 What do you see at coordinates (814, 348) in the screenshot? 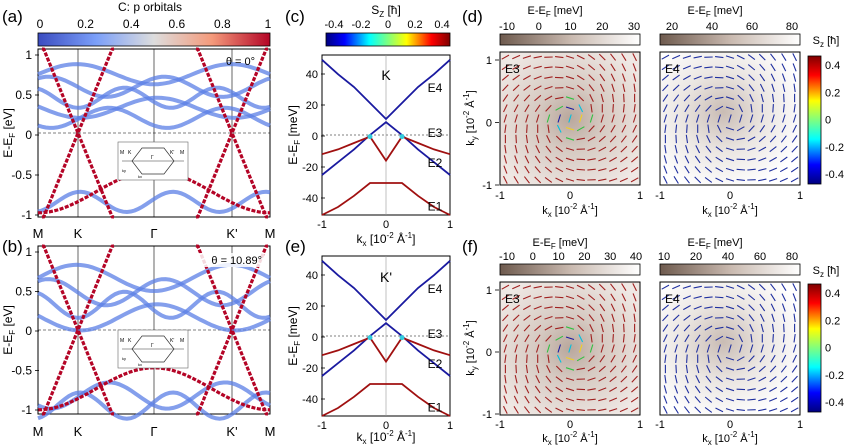
I see `colorbar-sz-f` at bounding box center [814, 348].